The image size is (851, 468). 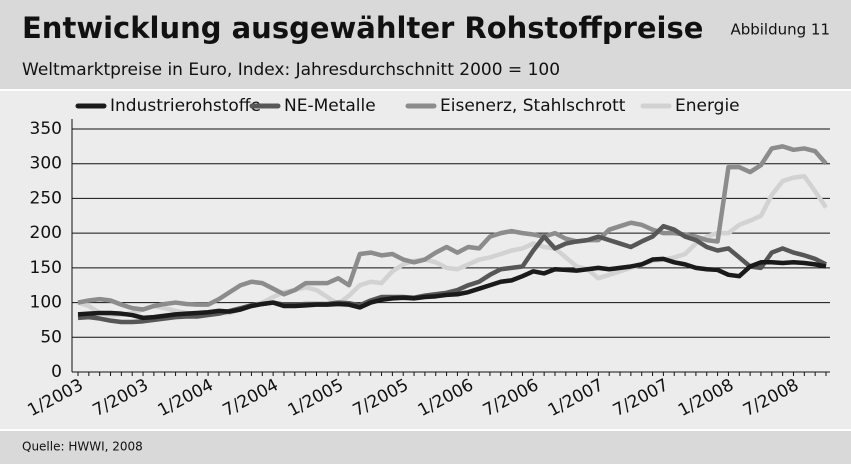 I want to click on legend-label: NE-Metalle, so click(x=330, y=106).